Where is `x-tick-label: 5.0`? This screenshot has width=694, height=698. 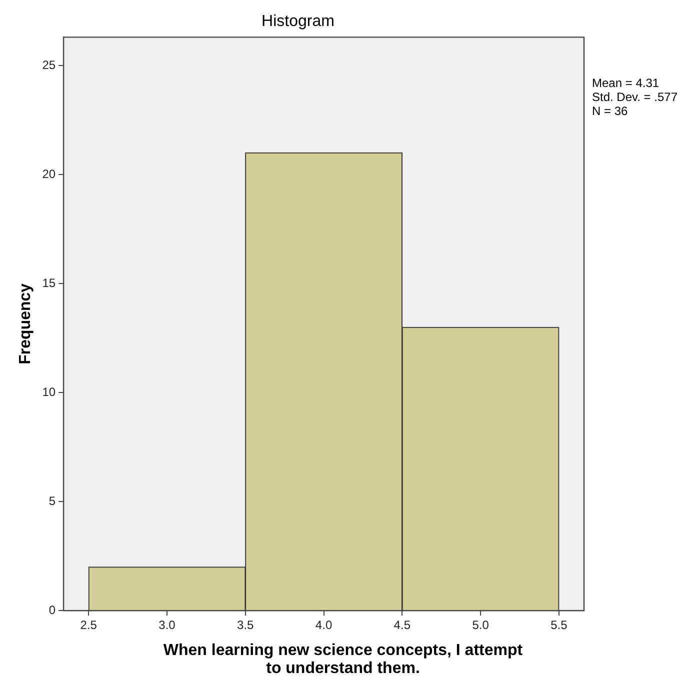
x-tick-label: 5.0 is located at coordinates (481, 625).